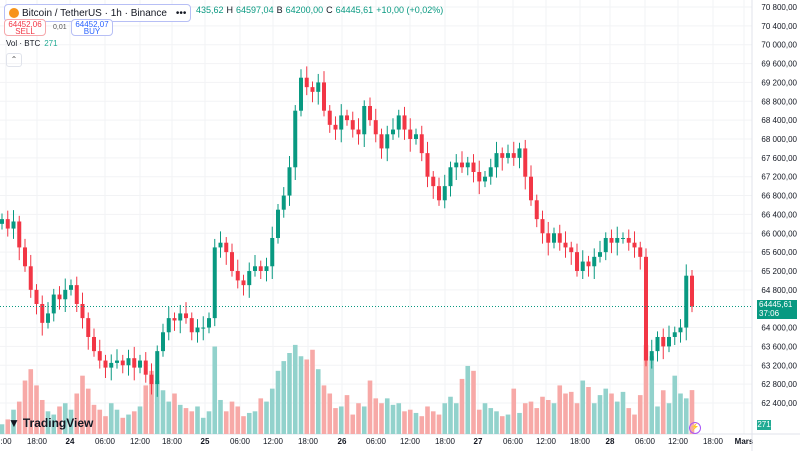 The image size is (800, 451). I want to click on x-tick-label: 25, so click(205, 441).